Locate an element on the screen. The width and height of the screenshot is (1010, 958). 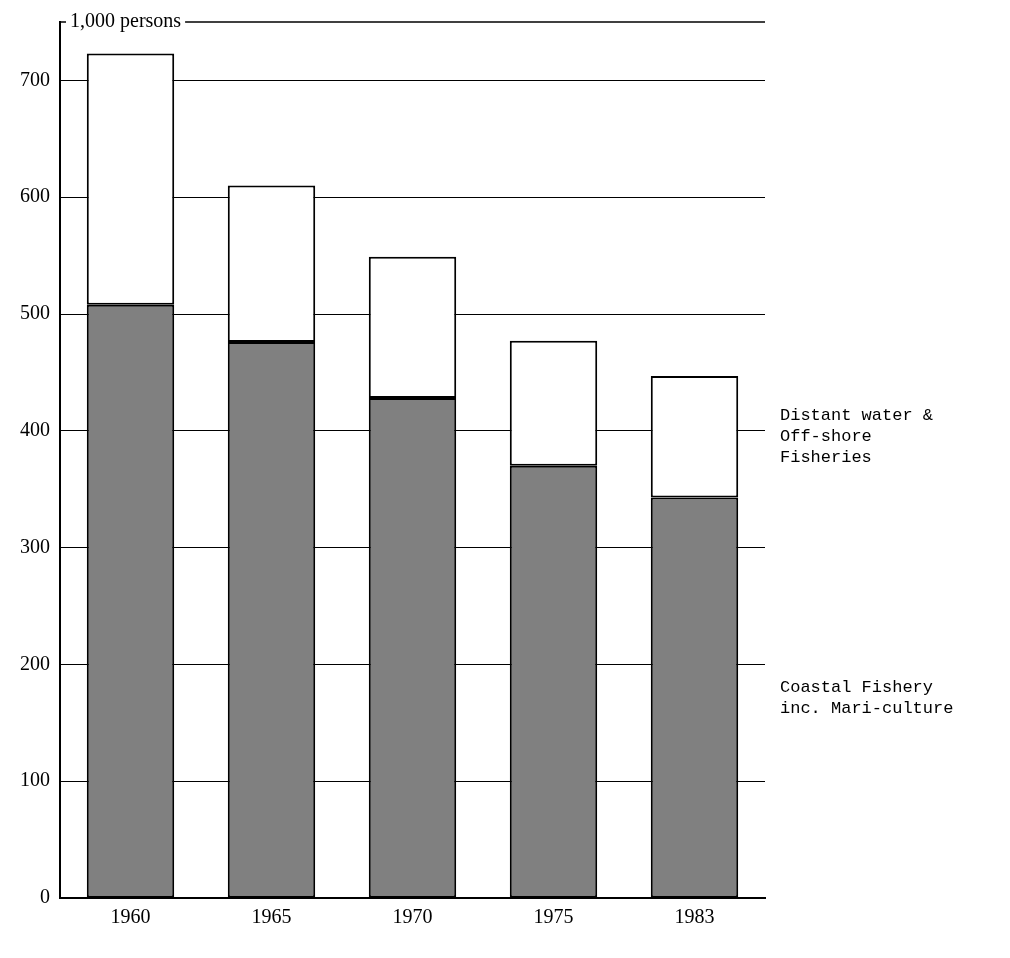
x-tick-label: 1983 is located at coordinates (694, 916).